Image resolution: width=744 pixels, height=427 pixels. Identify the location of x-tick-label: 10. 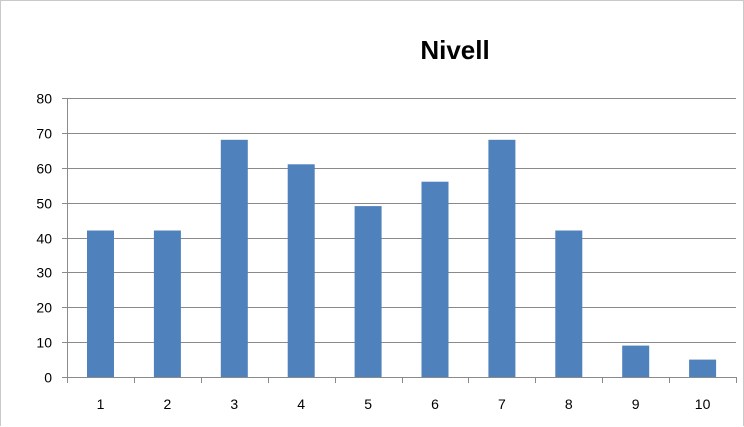
(703, 404).